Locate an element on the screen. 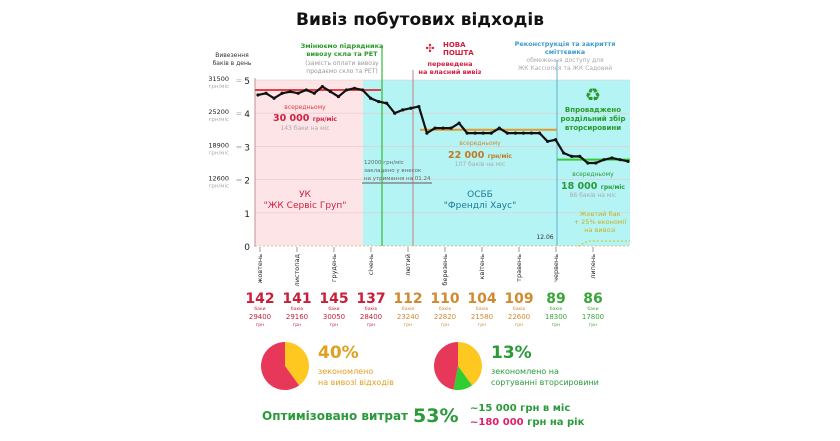 This screenshot has height=441, width=840. avg-recycle-amount: 18 000 грн/міс is located at coordinates (593, 186).